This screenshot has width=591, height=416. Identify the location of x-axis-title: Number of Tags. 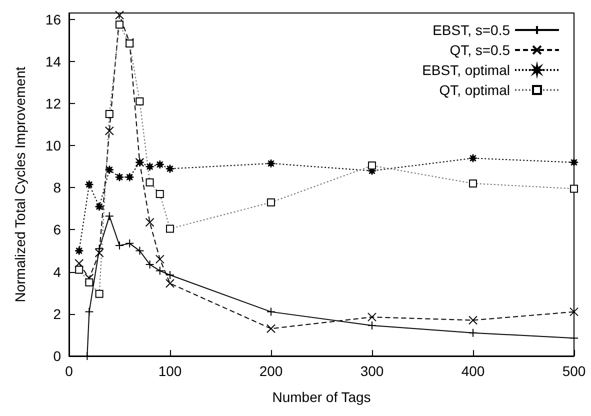
(321, 397).